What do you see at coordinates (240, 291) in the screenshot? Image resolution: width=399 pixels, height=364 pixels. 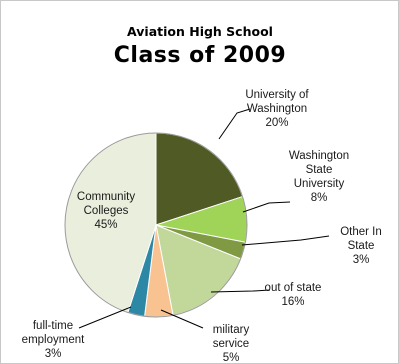 I see `leader-line-out-of-state` at bounding box center [240, 291].